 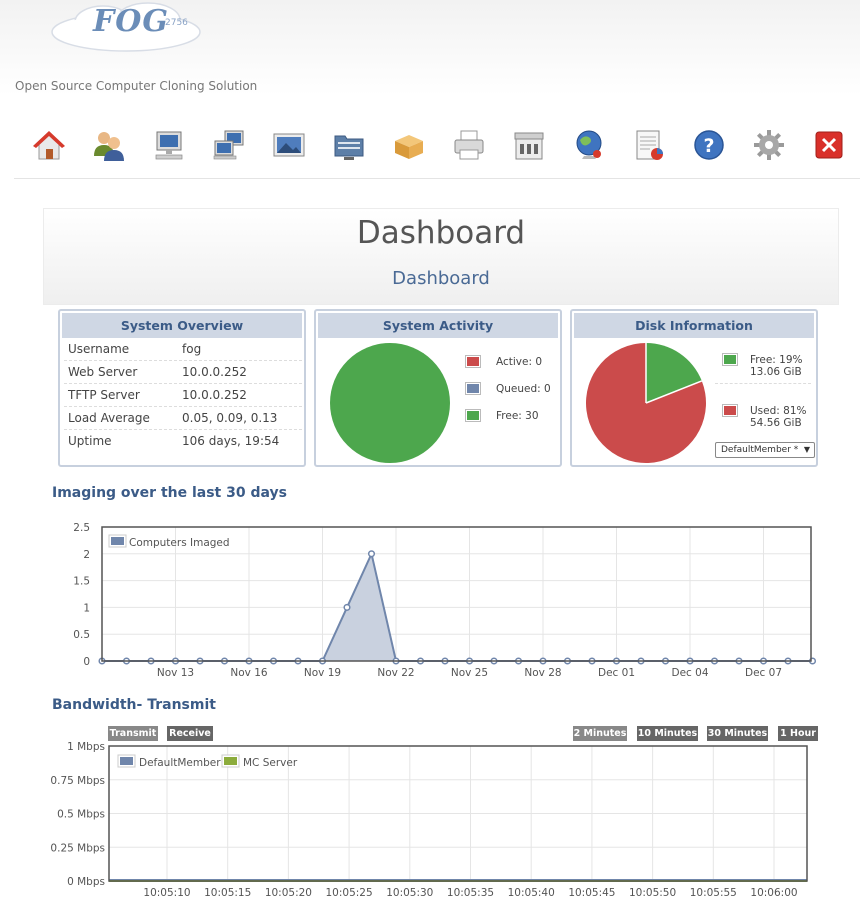 I want to click on overview-key: Username, so click(x=99, y=349).